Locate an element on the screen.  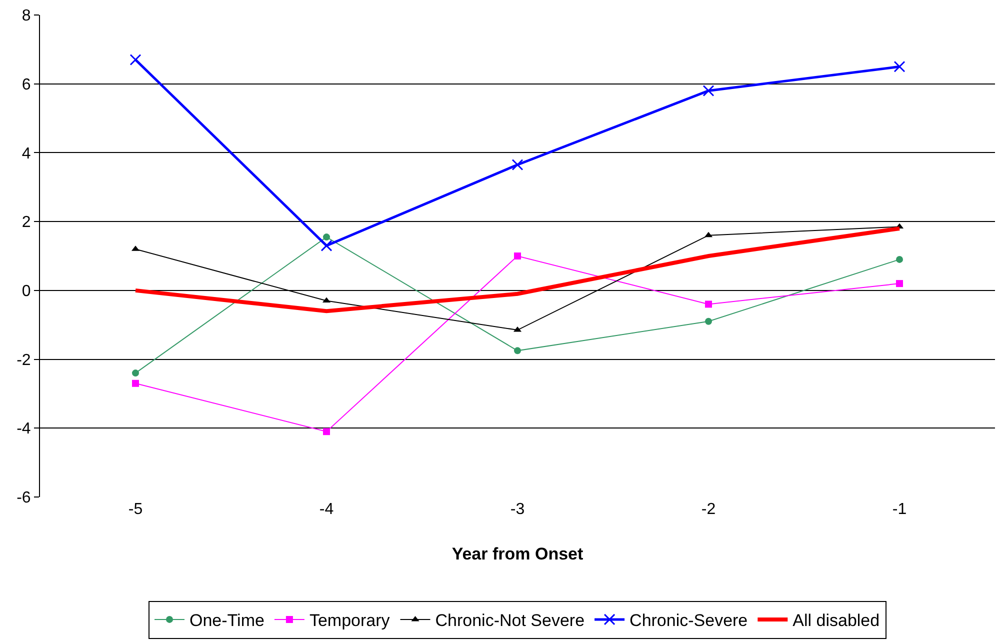
y-tick-label: -4 is located at coordinates (23, 429).